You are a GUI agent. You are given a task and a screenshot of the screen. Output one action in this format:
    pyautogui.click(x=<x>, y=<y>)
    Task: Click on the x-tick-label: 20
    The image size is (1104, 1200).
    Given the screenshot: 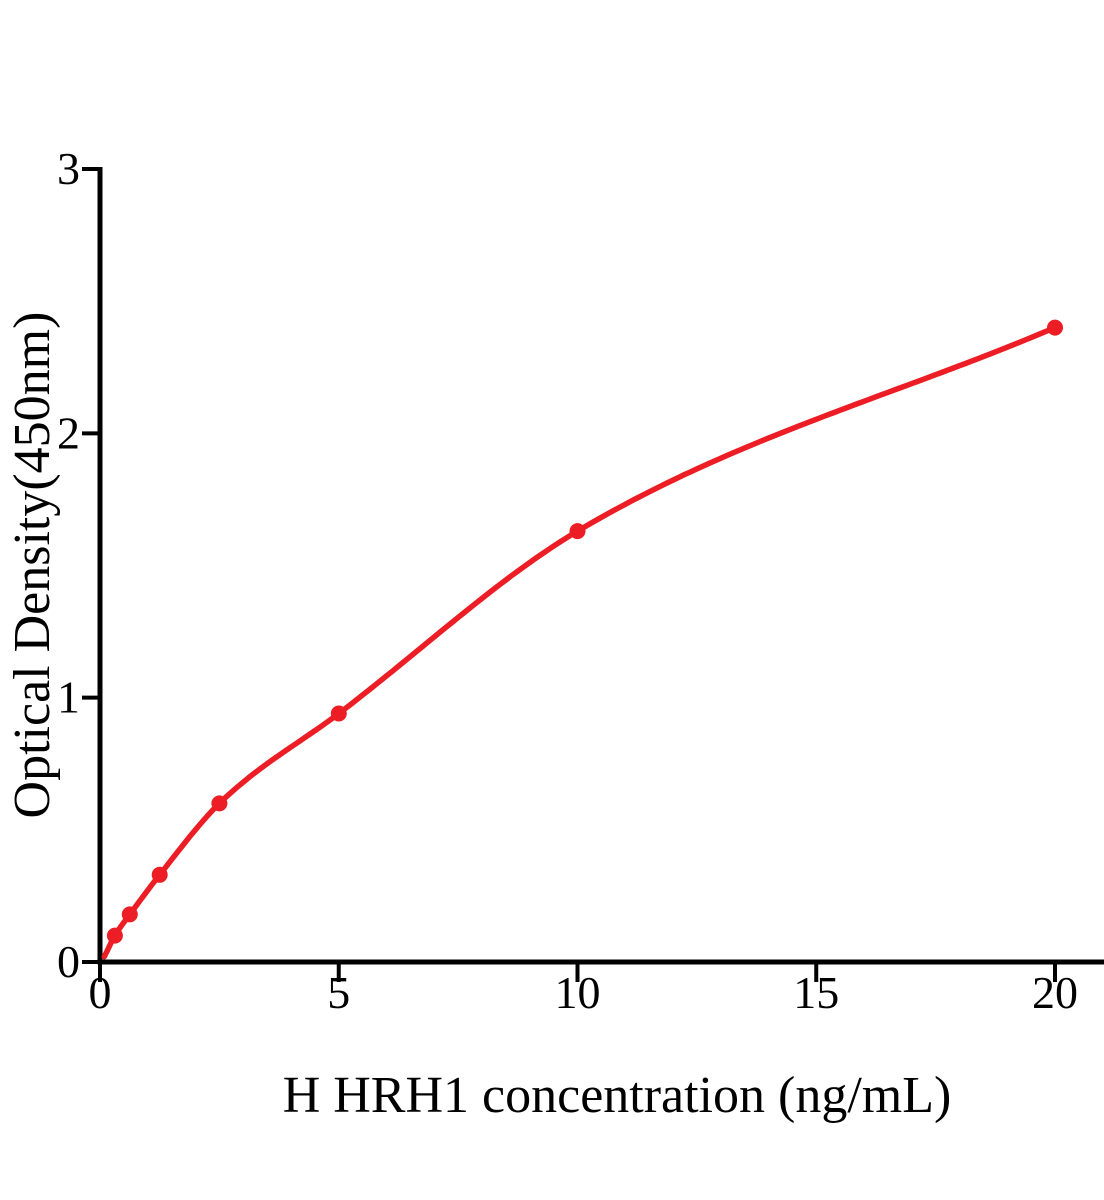 What is the action you would take?
    pyautogui.click(x=1055, y=992)
    